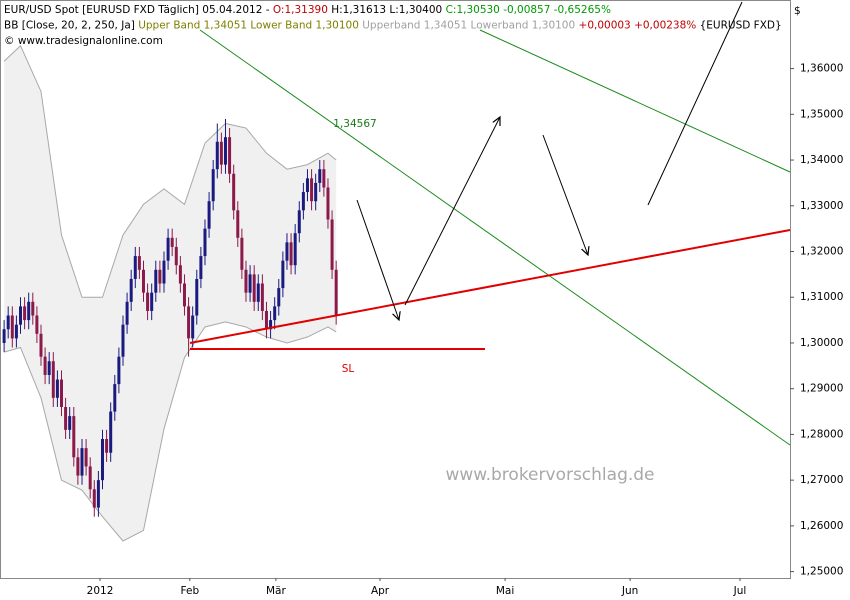  What do you see at coordinates (740, 591) in the screenshot?
I see `x-tick-label: Jul` at bounding box center [740, 591].